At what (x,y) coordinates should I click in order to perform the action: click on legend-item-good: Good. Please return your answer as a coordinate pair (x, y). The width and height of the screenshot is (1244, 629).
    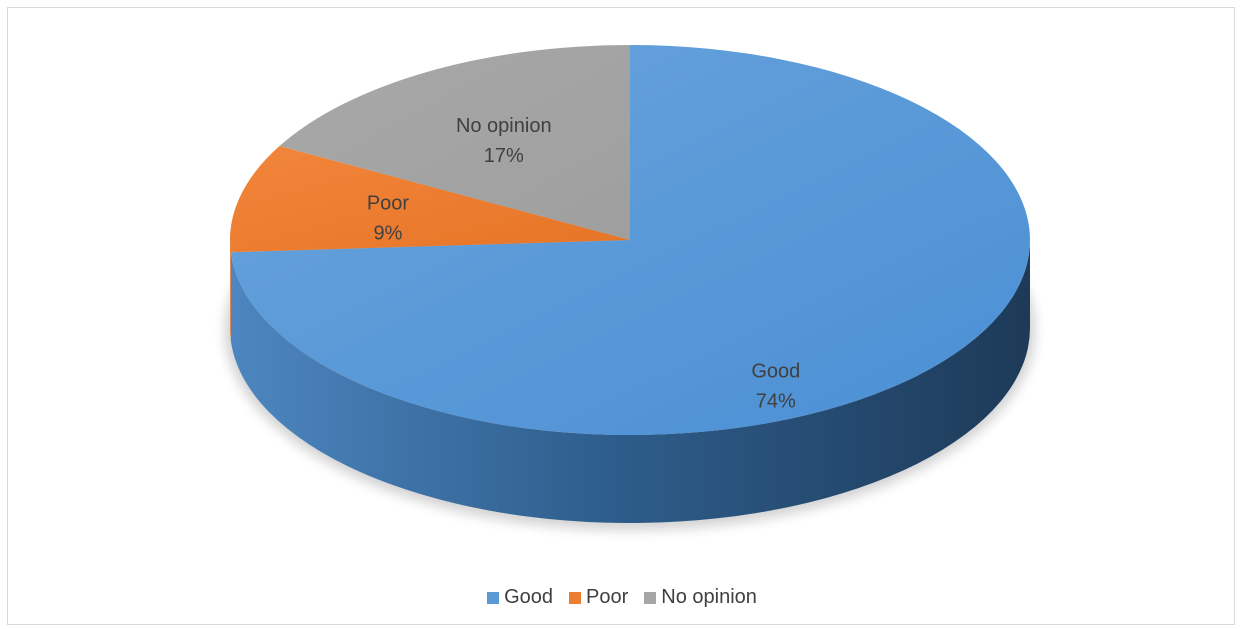
    Looking at the image, I should click on (520, 597).